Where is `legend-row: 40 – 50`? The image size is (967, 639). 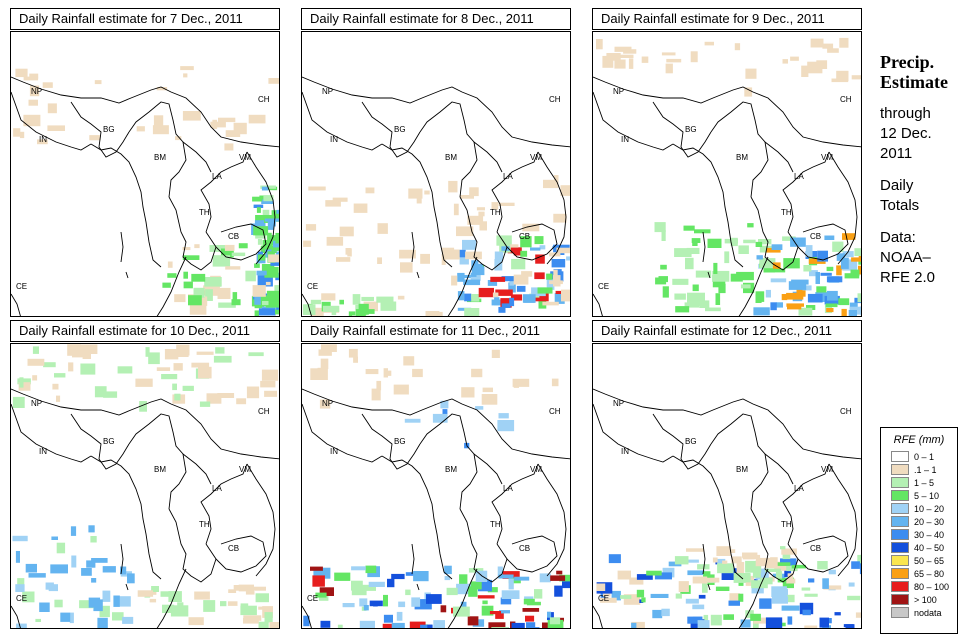
legend-row: 40 – 50 is located at coordinates (924, 547).